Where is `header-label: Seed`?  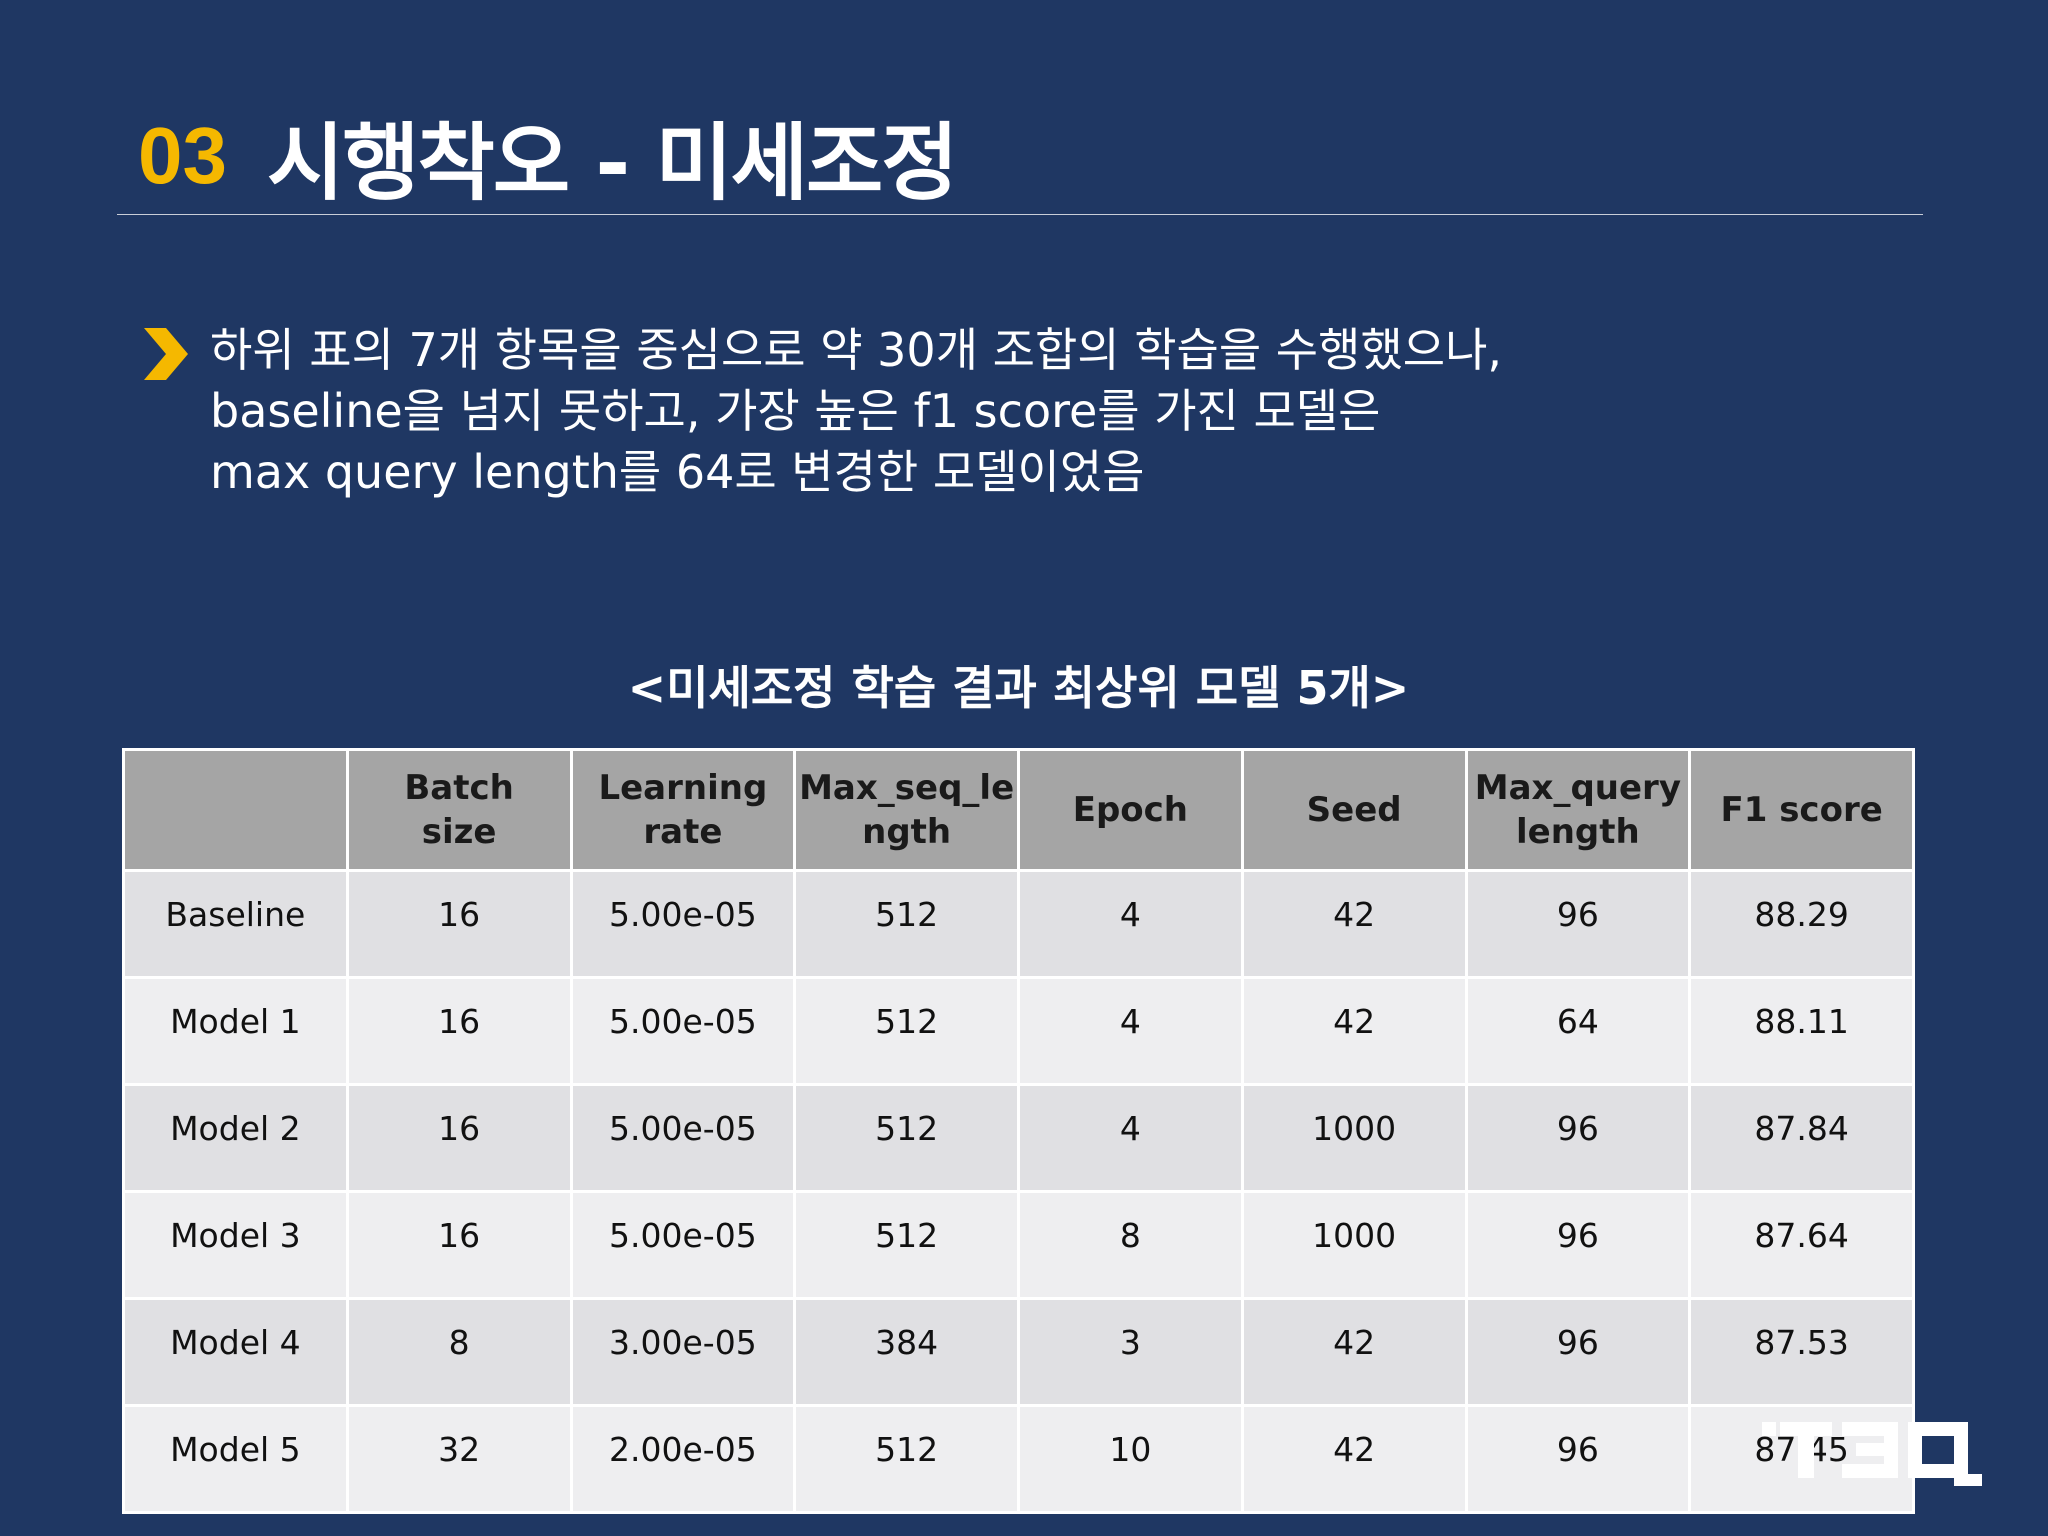
header-label: Seed is located at coordinates (1354, 809).